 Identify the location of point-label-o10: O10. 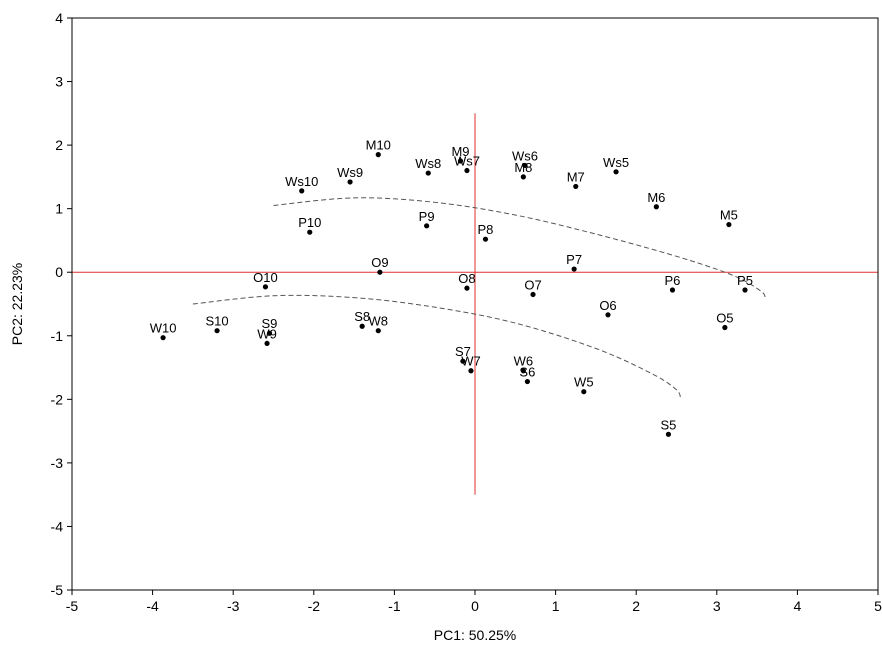
(265, 277).